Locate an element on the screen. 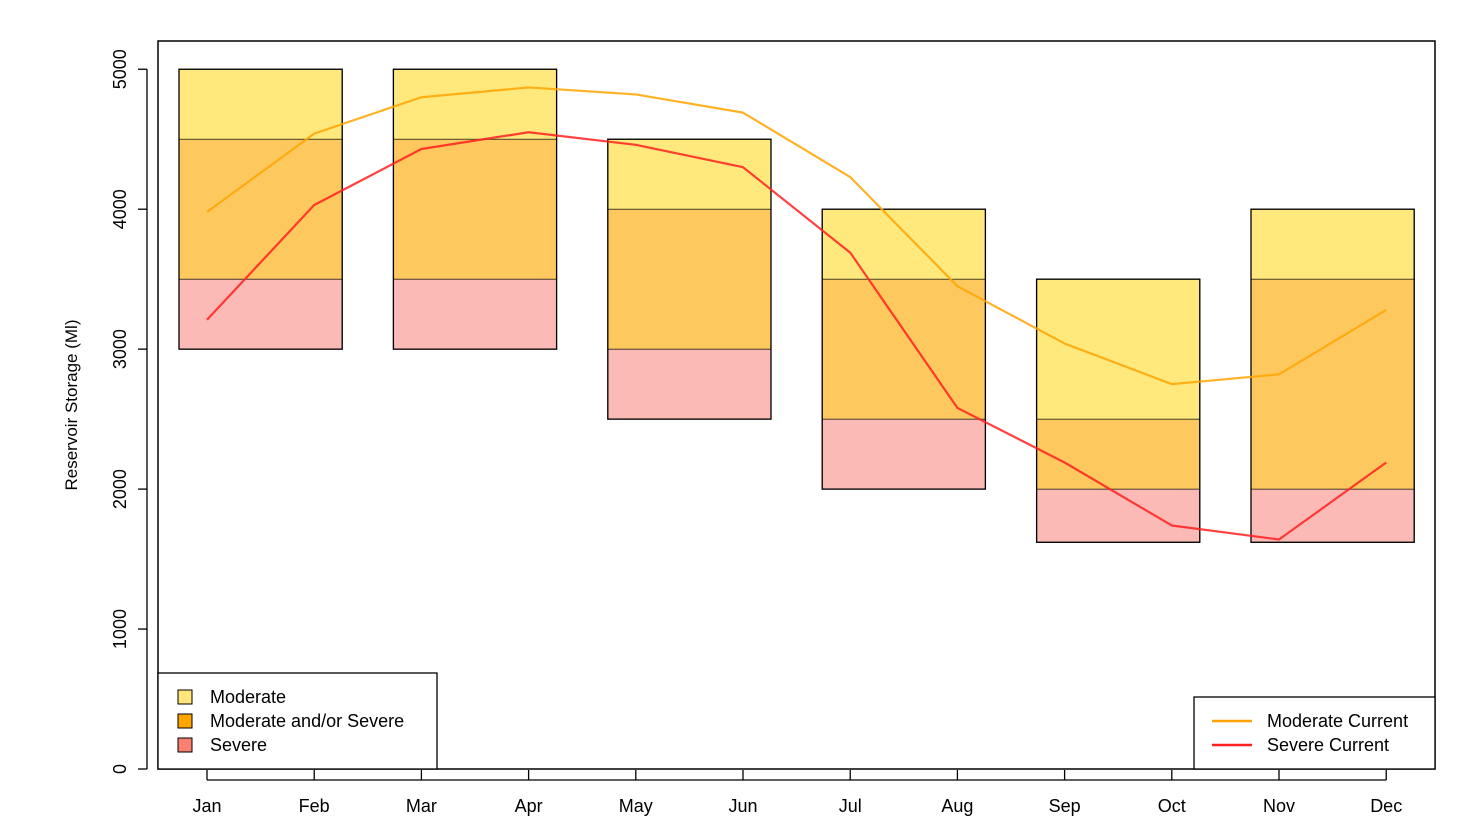 The image size is (1481, 820). x-tick-label: Nov is located at coordinates (1279, 806).